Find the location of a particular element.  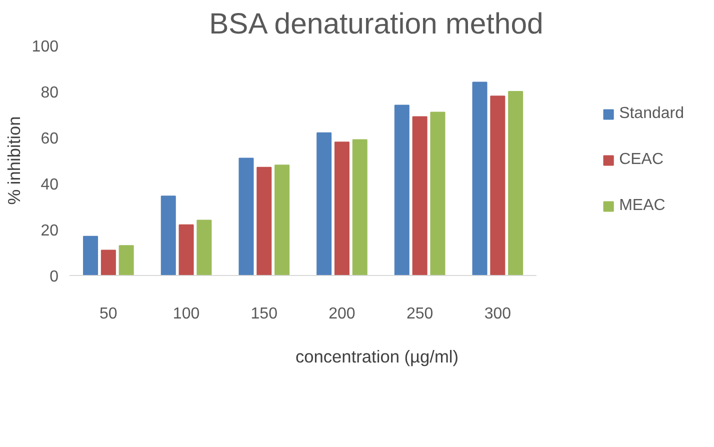

y-tick-label: 0 is located at coordinates (54, 277).